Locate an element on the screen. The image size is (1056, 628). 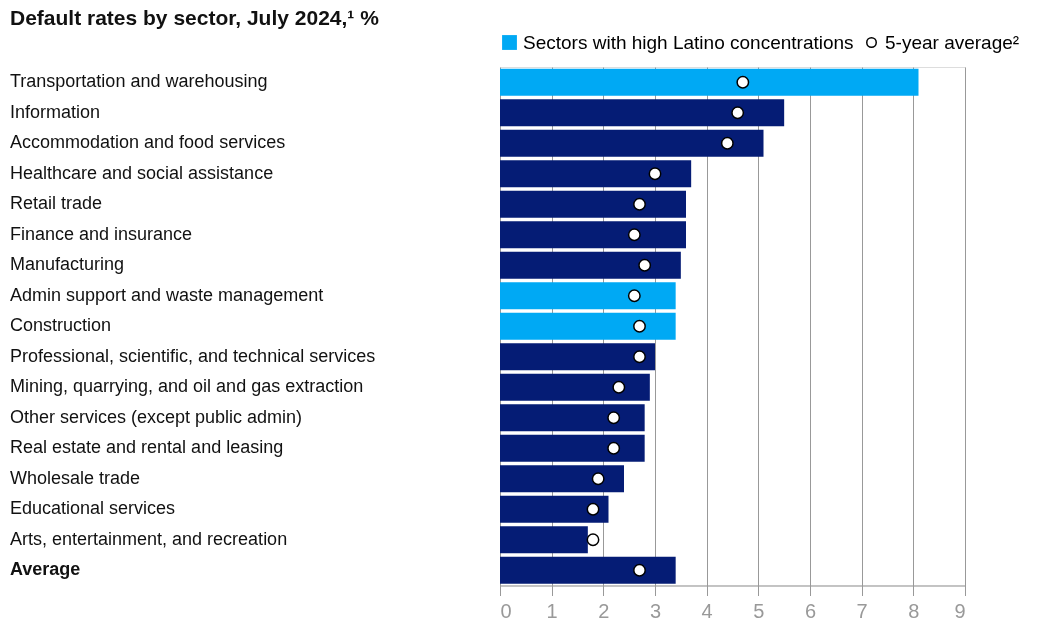
y-tick-label: Average is located at coordinates (45, 569).